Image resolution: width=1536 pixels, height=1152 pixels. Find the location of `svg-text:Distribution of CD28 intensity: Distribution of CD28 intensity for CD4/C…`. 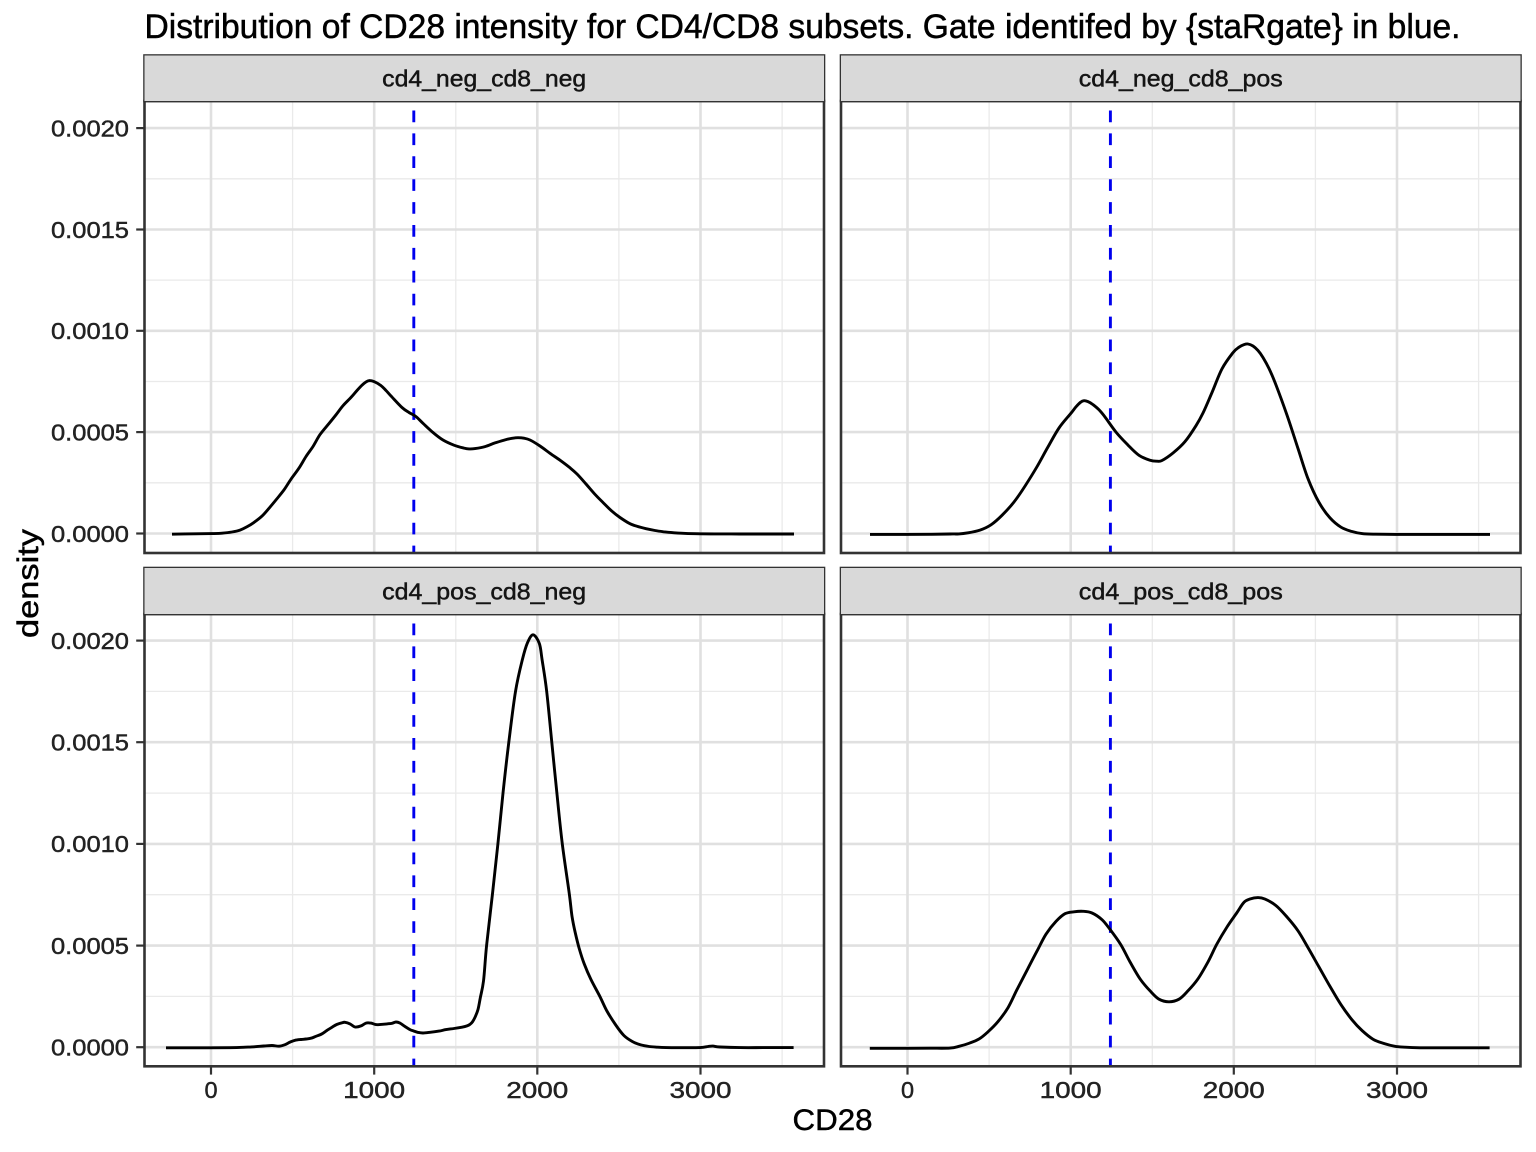

svg-text:Distribution of CD28 intensity: Distribution of CD28 intensity for CD4/C… is located at coordinates (803, 27).